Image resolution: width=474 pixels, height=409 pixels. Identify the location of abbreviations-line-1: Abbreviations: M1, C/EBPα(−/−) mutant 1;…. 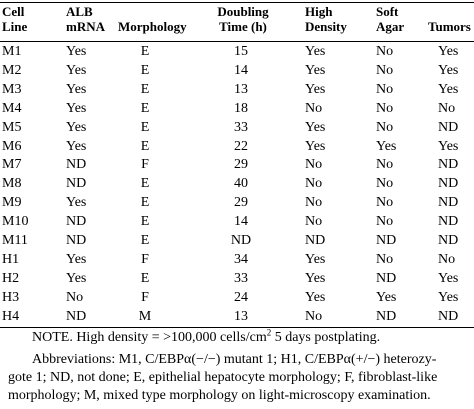
(234, 359).